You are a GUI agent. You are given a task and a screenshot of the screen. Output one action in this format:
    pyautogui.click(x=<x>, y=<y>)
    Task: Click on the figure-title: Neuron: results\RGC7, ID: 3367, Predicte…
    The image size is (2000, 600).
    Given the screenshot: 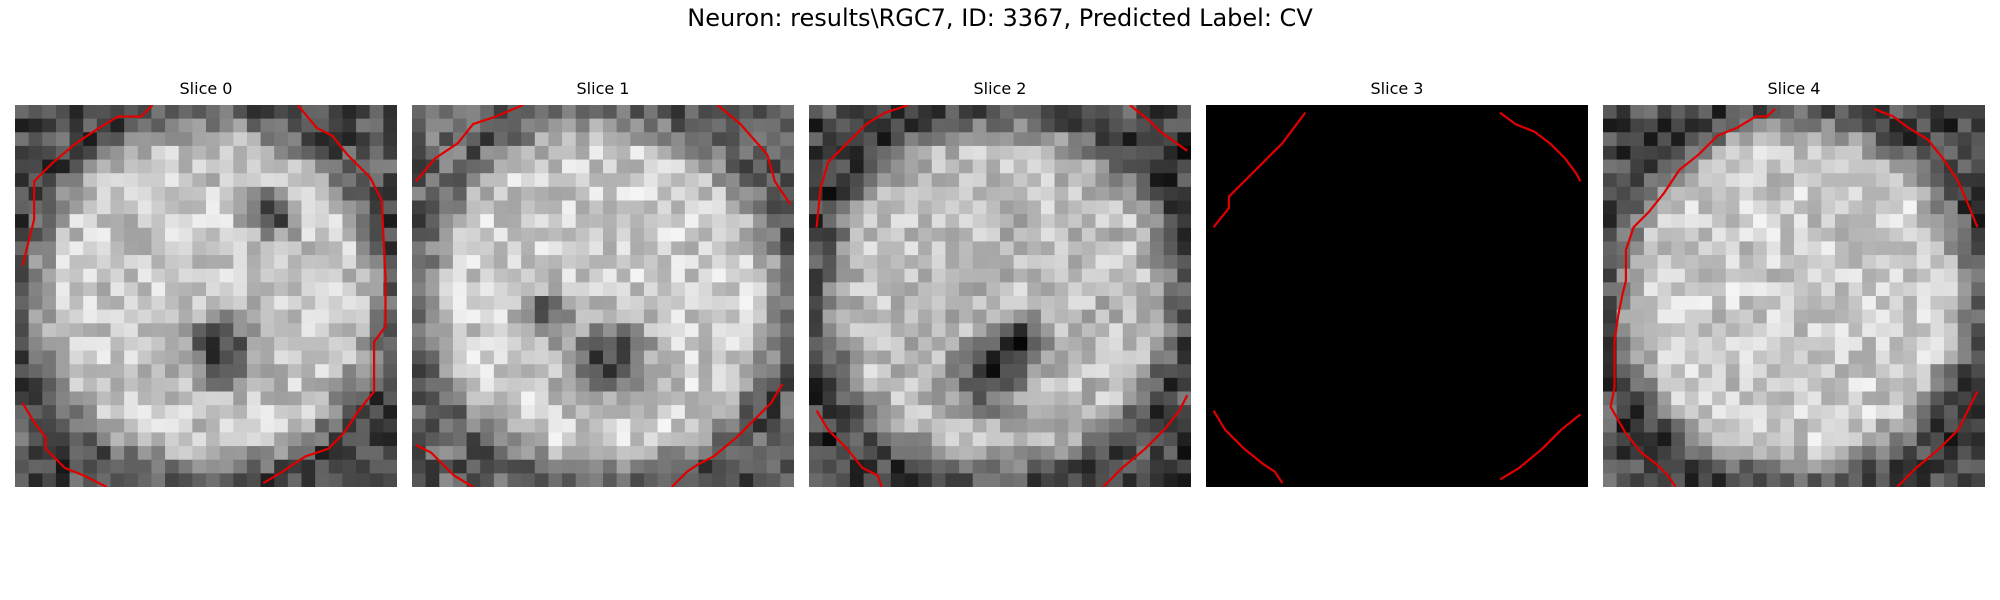 What is the action you would take?
    pyautogui.click(x=1000, y=18)
    